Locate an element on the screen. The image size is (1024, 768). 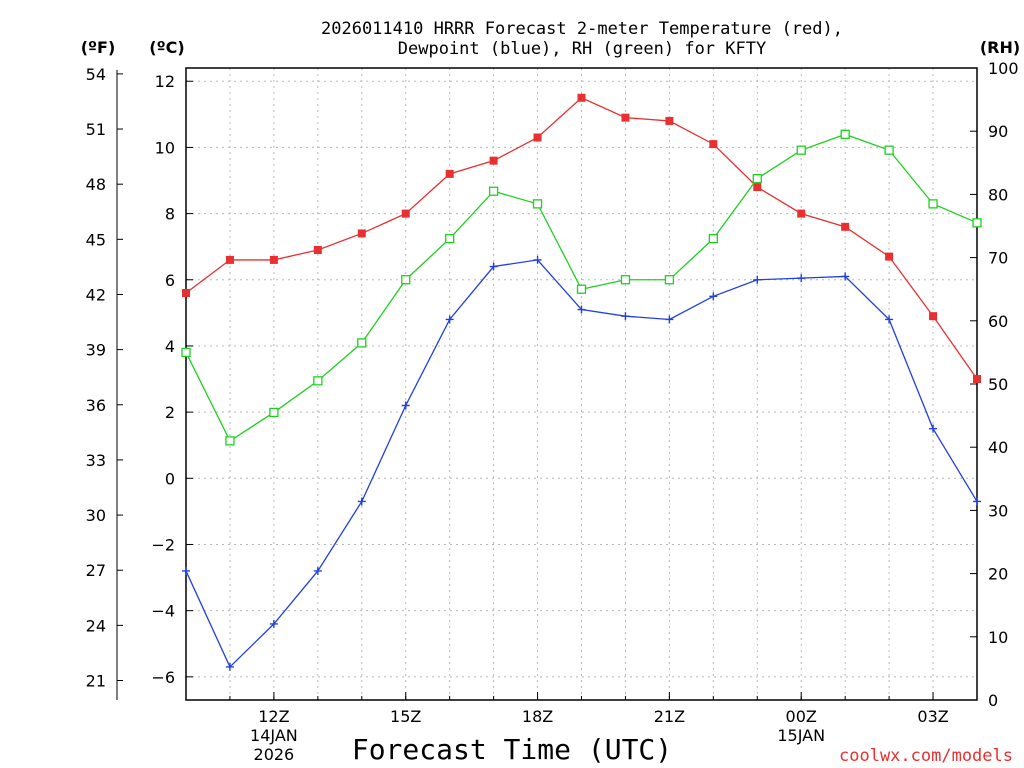
x-tick-label: 18Z is located at coordinates (537, 716).